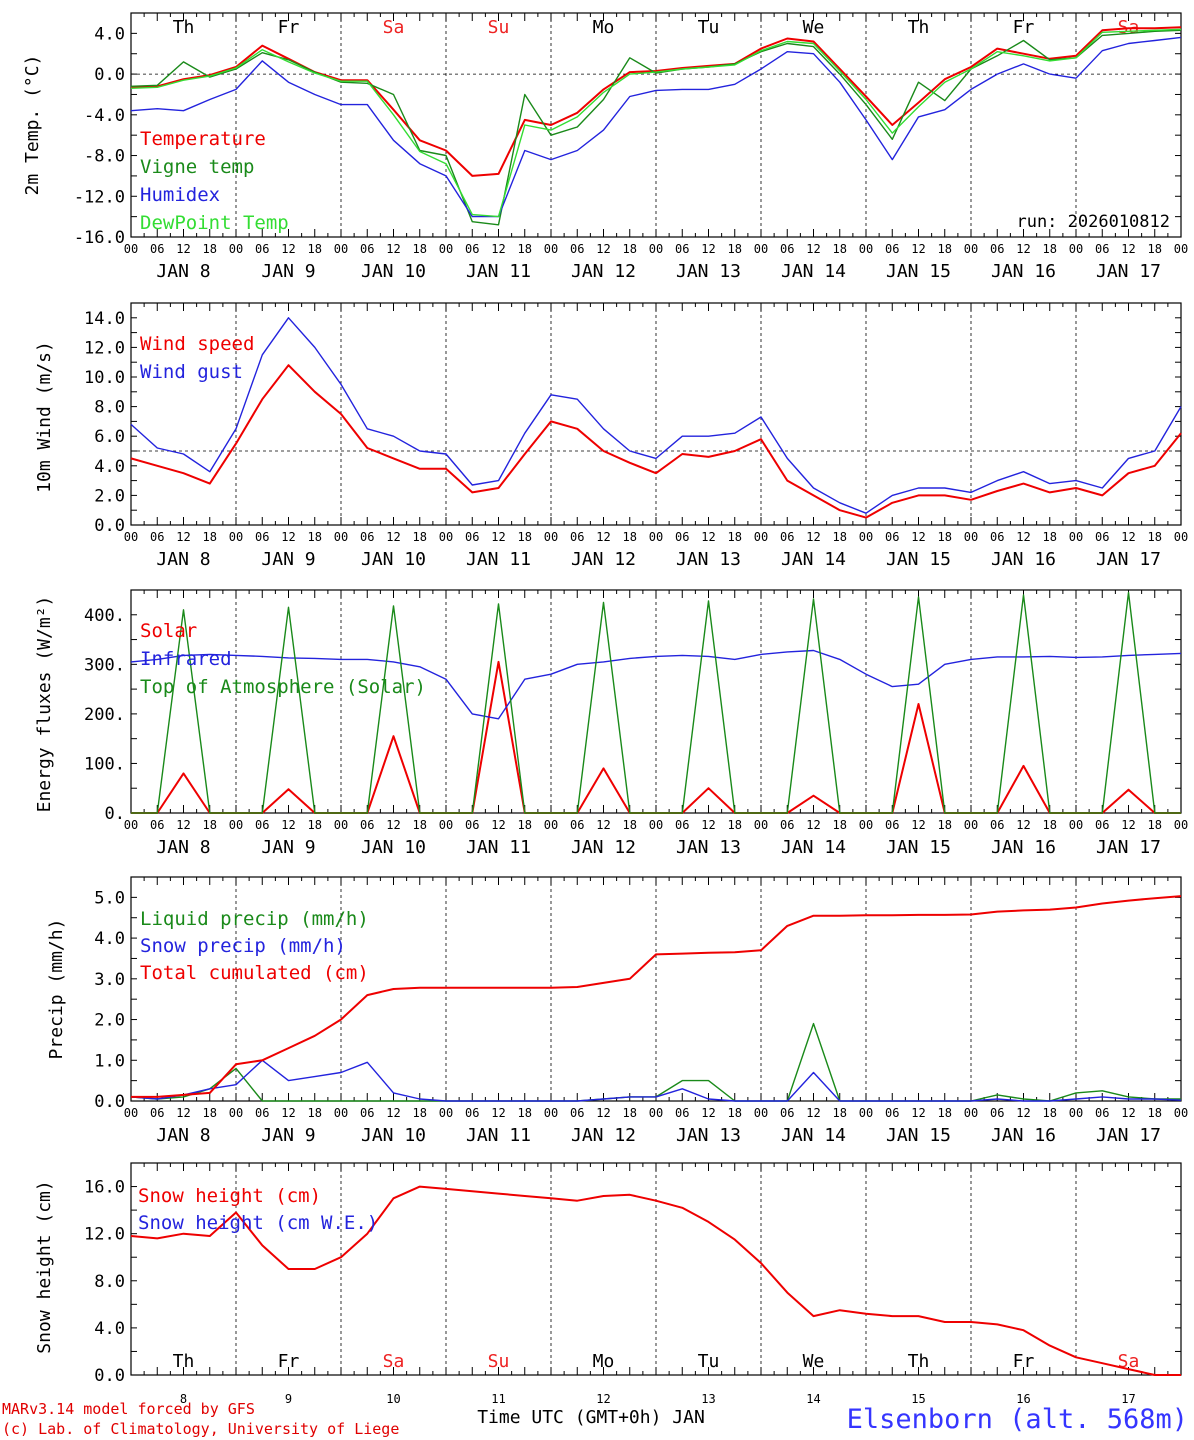 Image resolution: width=1194 pixels, height=1440 pixels. What do you see at coordinates (254, 973) in the screenshot?
I see `legend-entry: Total cumulated (cm)` at bounding box center [254, 973].